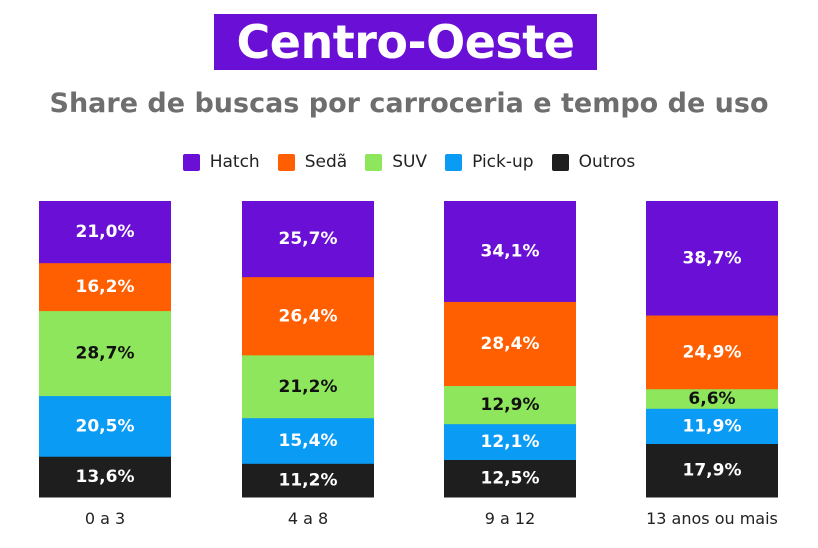  I want to click on bar-seda-13-anos-ou-mais, so click(712, 352).